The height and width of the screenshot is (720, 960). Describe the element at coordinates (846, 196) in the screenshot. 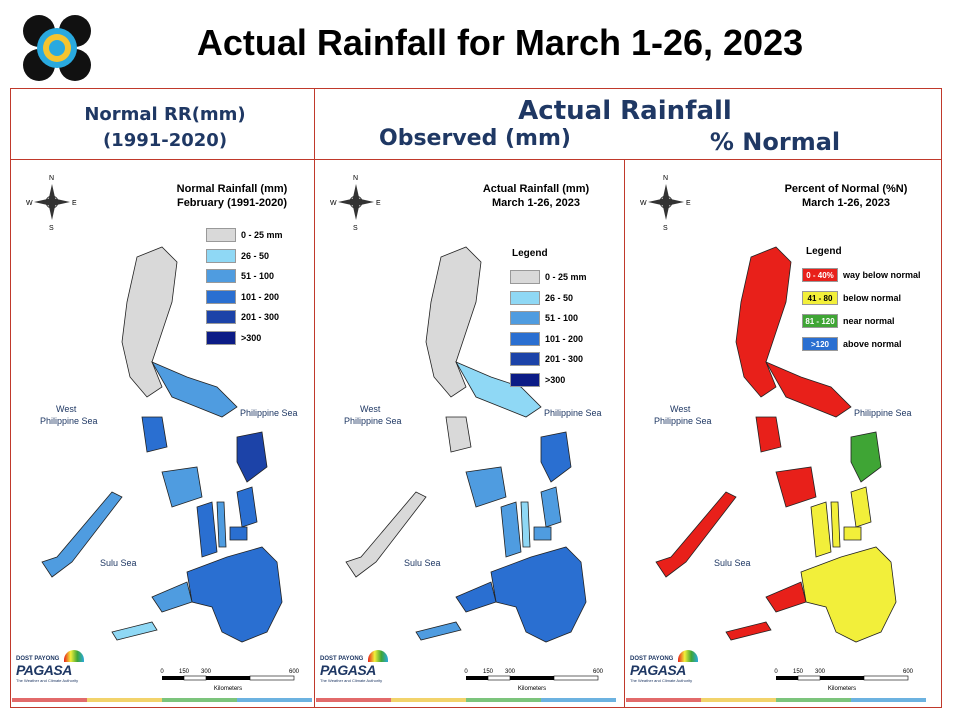

I see `map-title: Percent of Normal (%N) March 1-26, 2023` at that location.